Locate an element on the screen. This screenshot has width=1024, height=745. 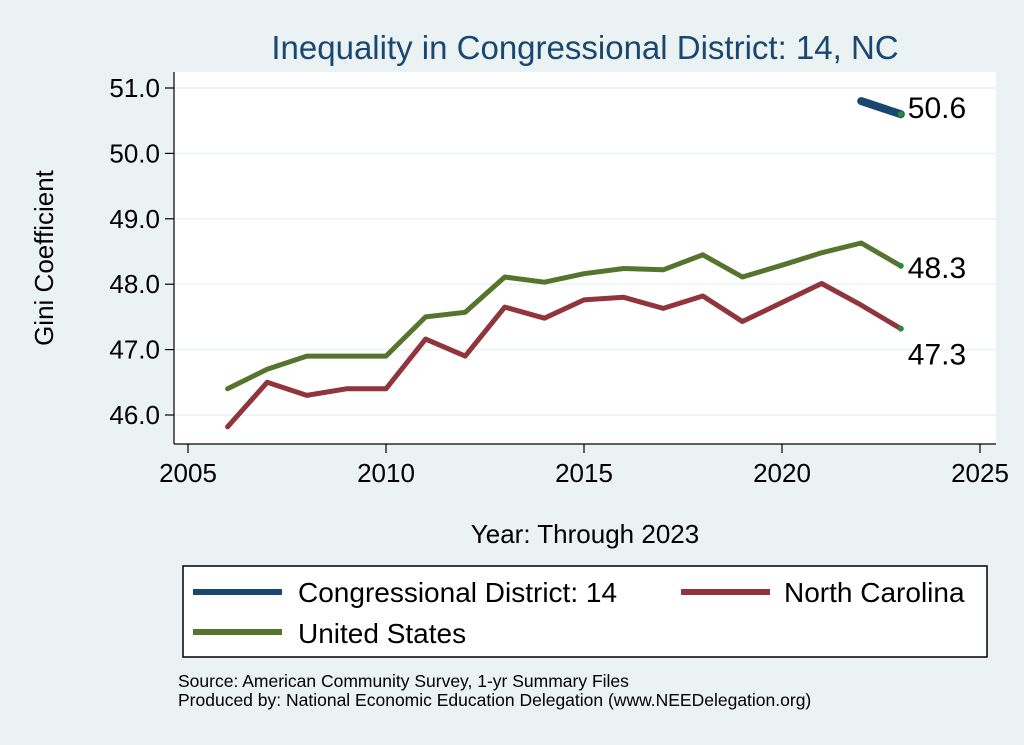
legend-label-district: Congressional District: 14 is located at coordinates (457, 592).